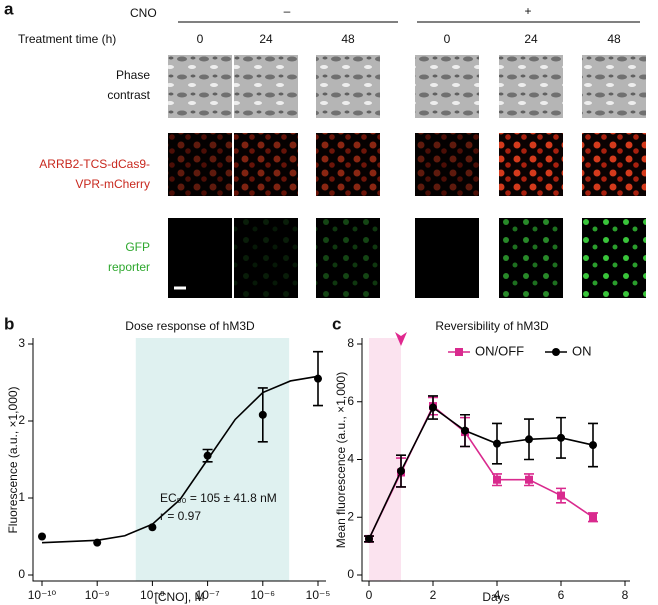 This screenshot has width=658, height=605. Describe the element at coordinates (21, 343) in the screenshot. I see `y-tick-label: 3` at that location.